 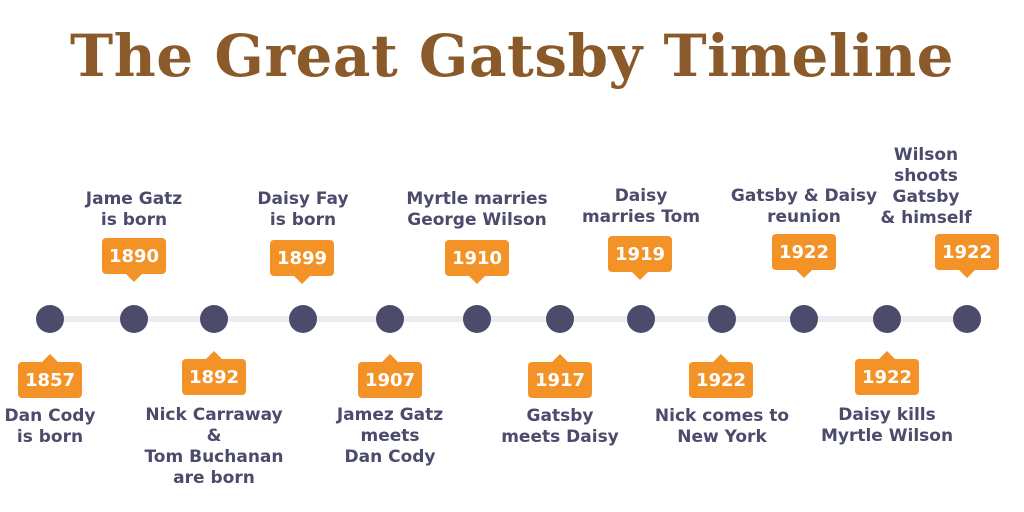 What do you see at coordinates (214, 373) in the screenshot?
I see `year-badge: 1892` at bounding box center [214, 373].